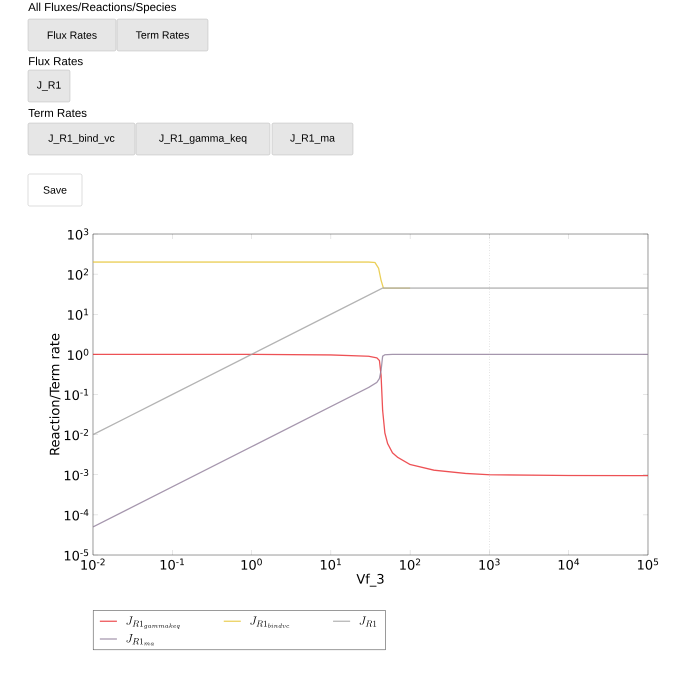 The width and height of the screenshot is (674, 694). I want to click on y-tick-label: 10$^{-3}$, so click(76, 474).